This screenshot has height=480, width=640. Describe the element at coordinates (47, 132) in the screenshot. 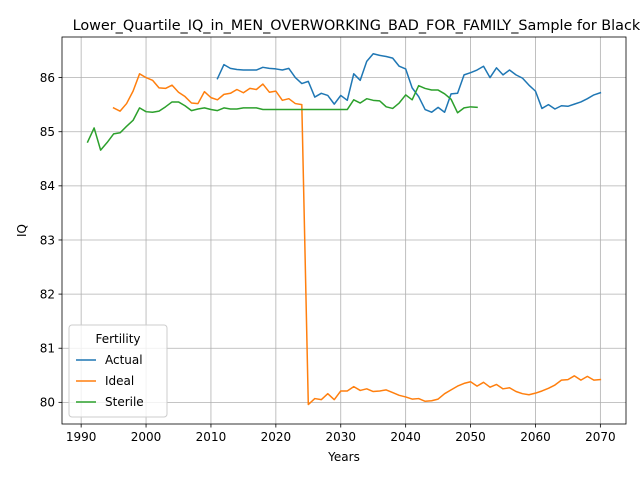

I see `y-tick-label: 85` at that location.